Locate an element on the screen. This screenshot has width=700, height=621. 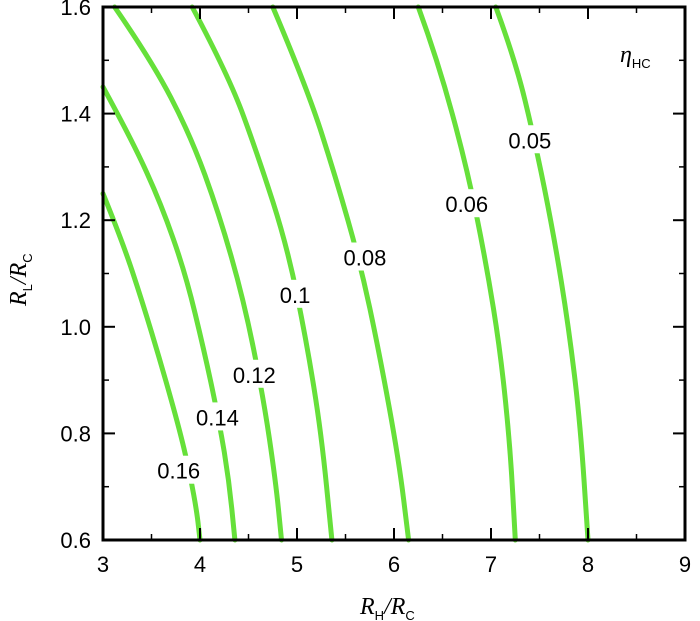
x-tick-label: 4 is located at coordinates (200, 564).